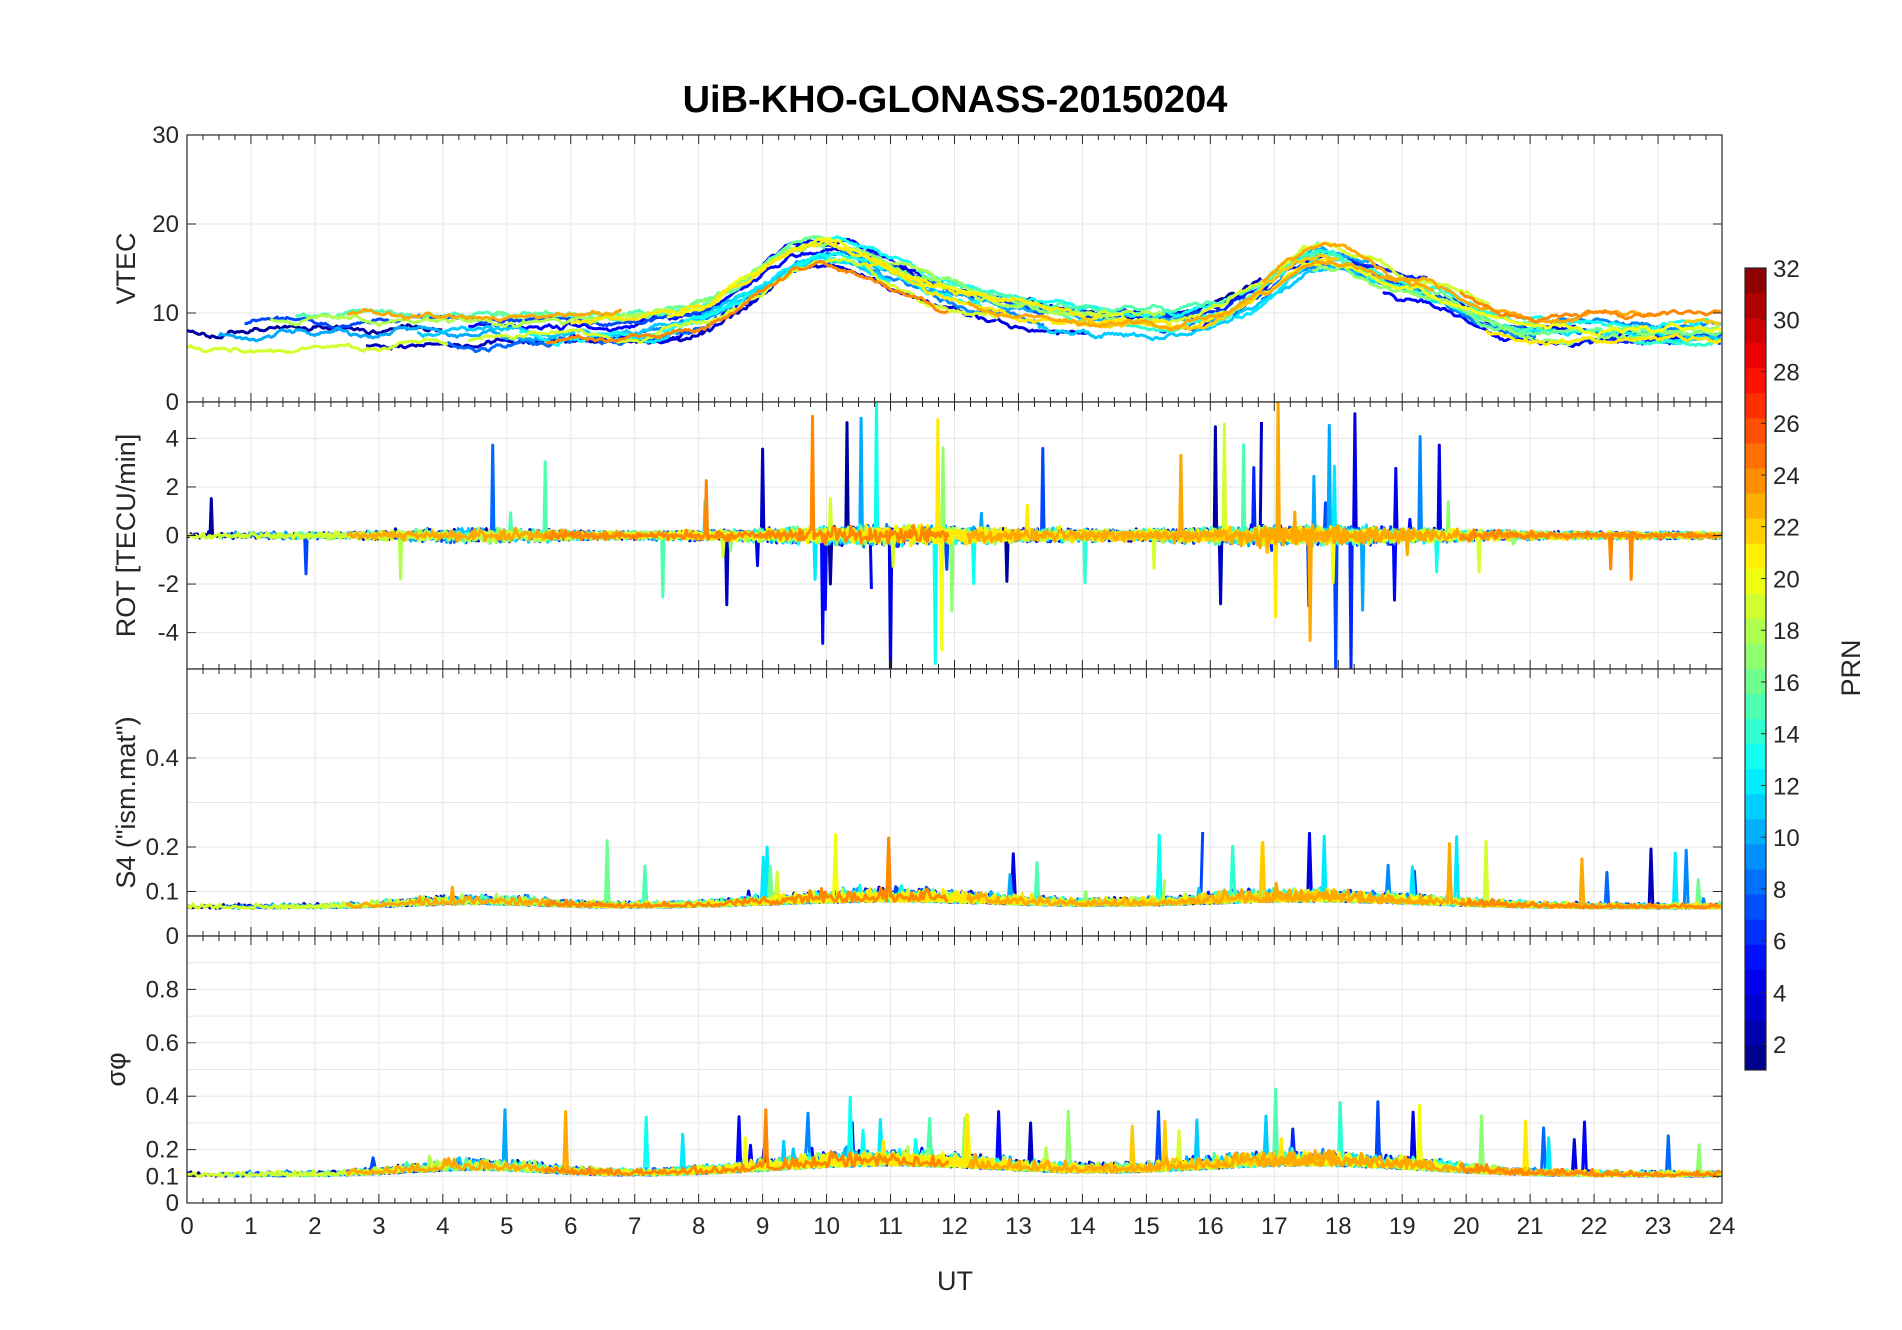 The width and height of the screenshot is (1902, 1330). I want to click on x-tick-labels: 0 1 2 3 4 5 6 7 8 9 10 11 12 13 14 15 16 17 18 19 20 21 22 23 24, so click(957, 1226).